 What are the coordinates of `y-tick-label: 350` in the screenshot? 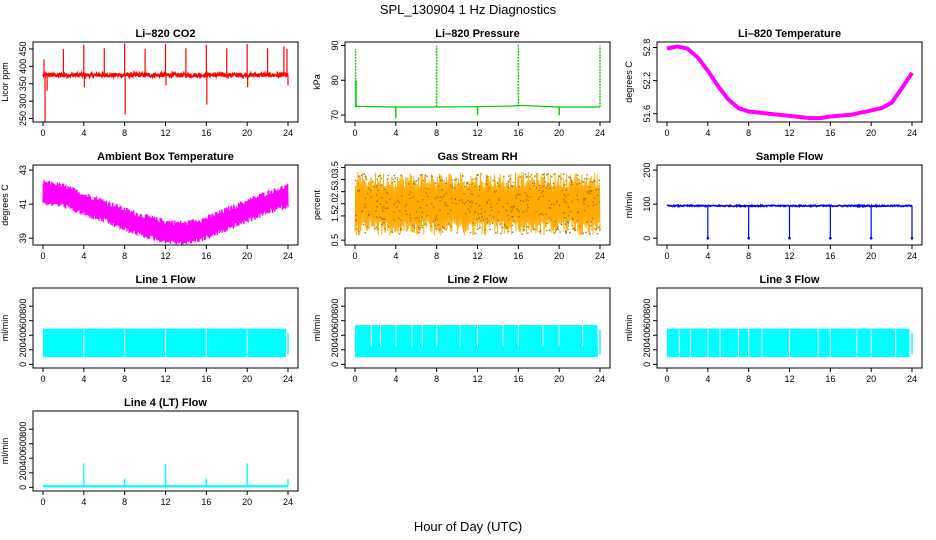 It's located at (23, 83).